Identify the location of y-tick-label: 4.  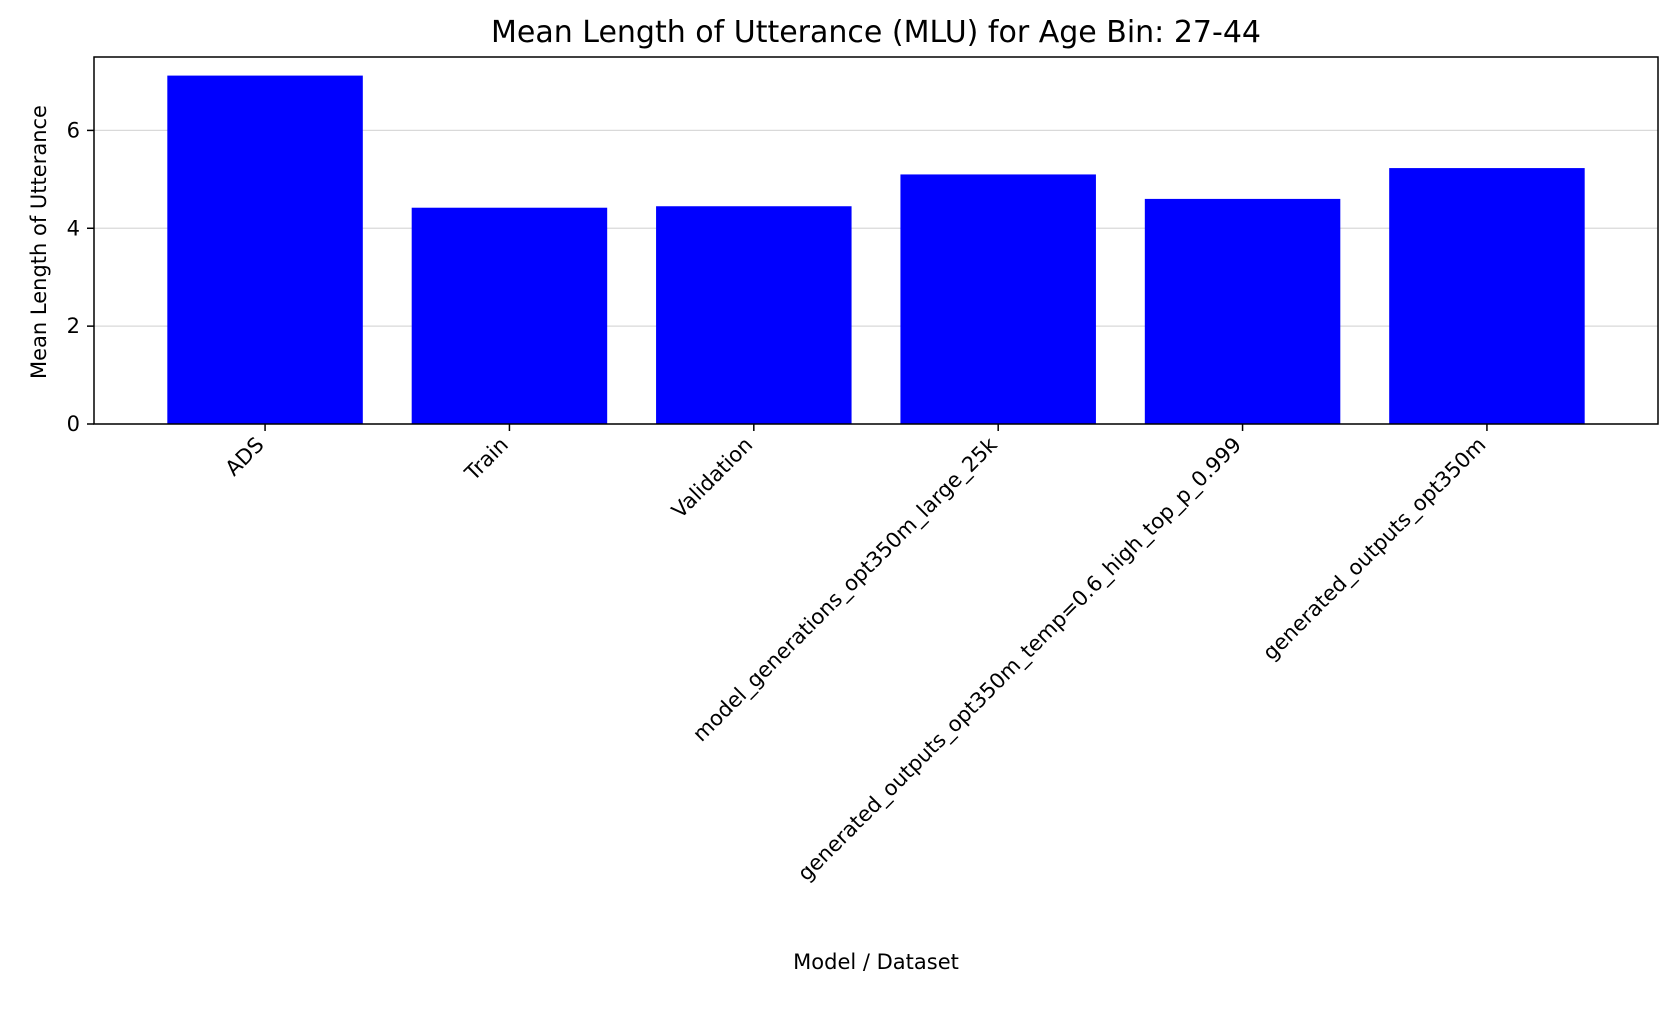
(73, 228).